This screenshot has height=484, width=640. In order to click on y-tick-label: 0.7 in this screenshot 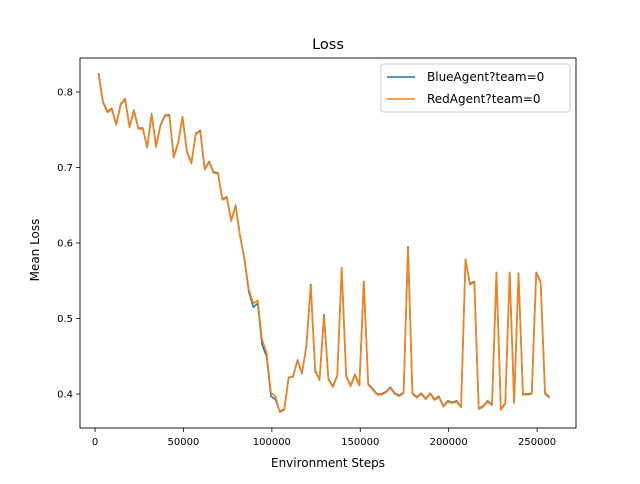, I will do `click(65, 168)`.